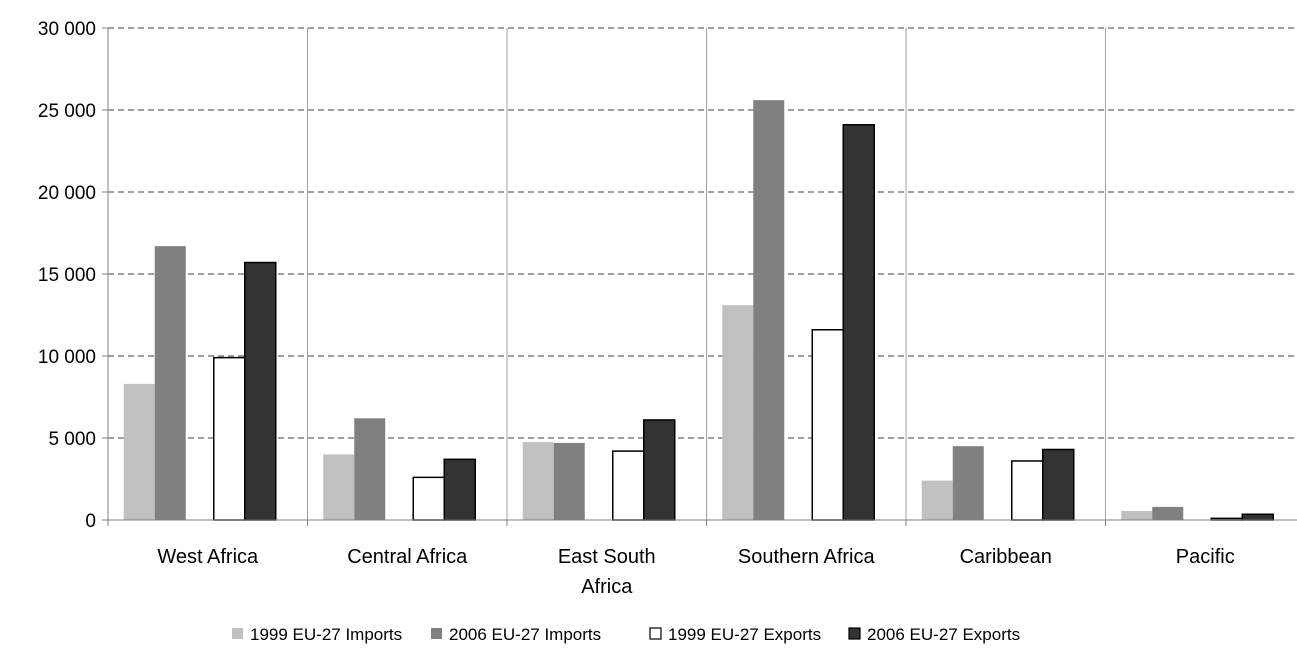 The height and width of the screenshot is (656, 1297). I want to click on category-label: Southern Africa, so click(807, 557).